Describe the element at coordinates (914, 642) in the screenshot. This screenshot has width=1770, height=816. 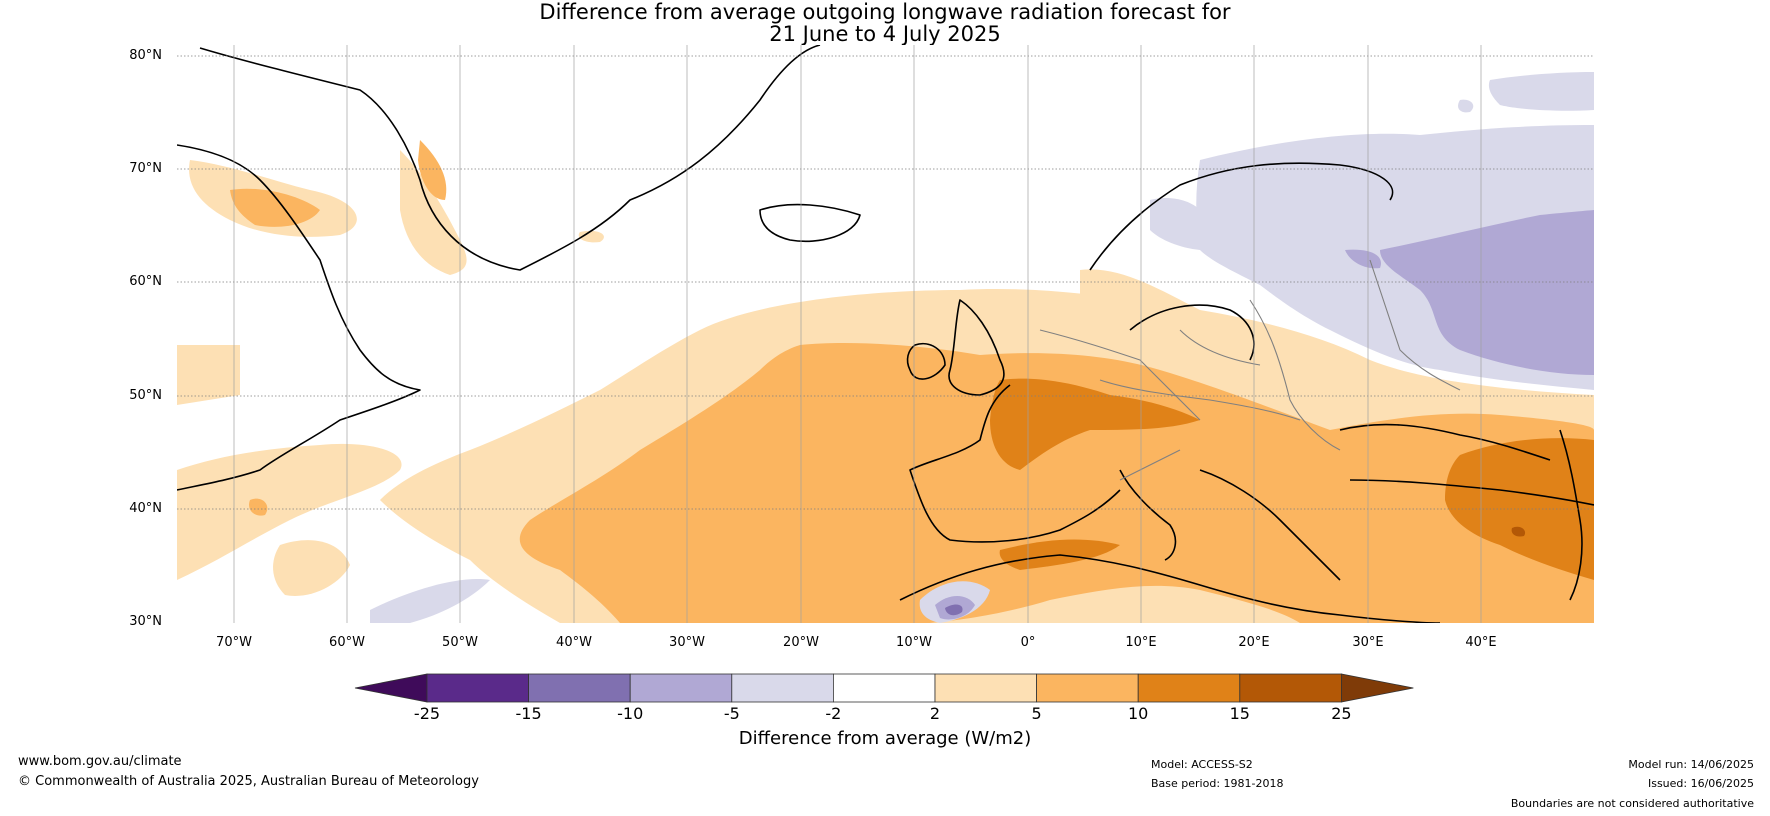
I see `lon-label-10w: 10°W` at that location.